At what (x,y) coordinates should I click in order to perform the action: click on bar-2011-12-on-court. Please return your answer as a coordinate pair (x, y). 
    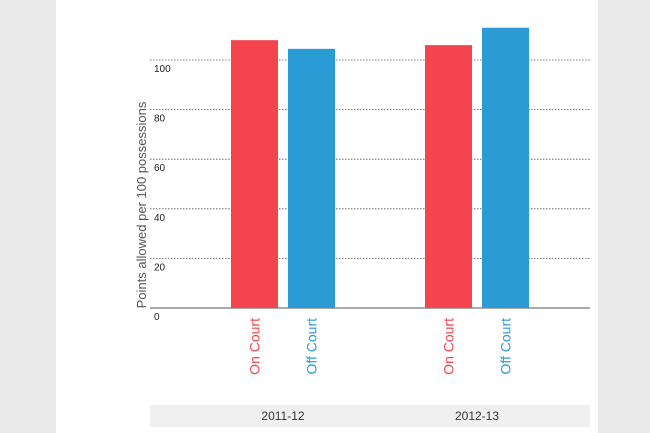
    Looking at the image, I should click on (254, 174).